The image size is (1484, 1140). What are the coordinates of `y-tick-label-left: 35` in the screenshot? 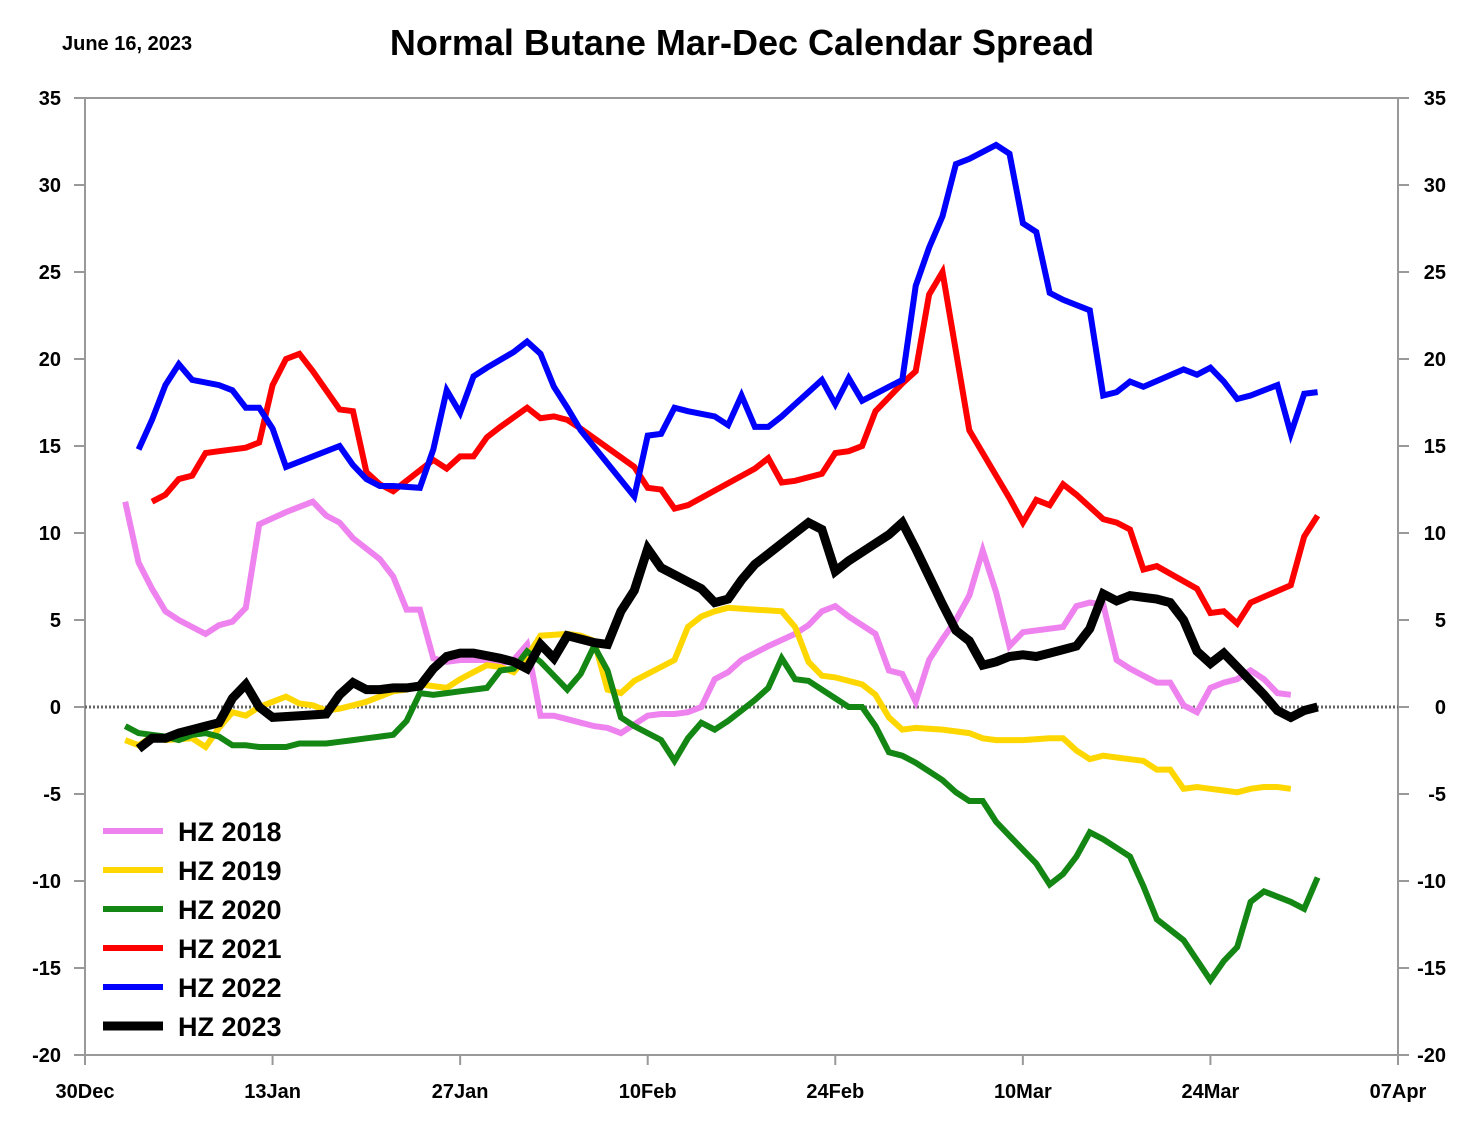 It's located at (50, 99).